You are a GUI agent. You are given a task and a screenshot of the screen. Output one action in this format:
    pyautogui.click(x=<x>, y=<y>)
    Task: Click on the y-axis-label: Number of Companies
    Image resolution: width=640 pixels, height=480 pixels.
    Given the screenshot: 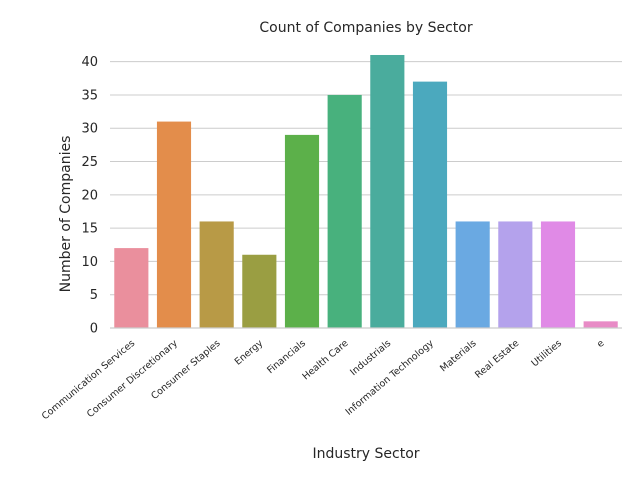 What is the action you would take?
    pyautogui.click(x=66, y=214)
    